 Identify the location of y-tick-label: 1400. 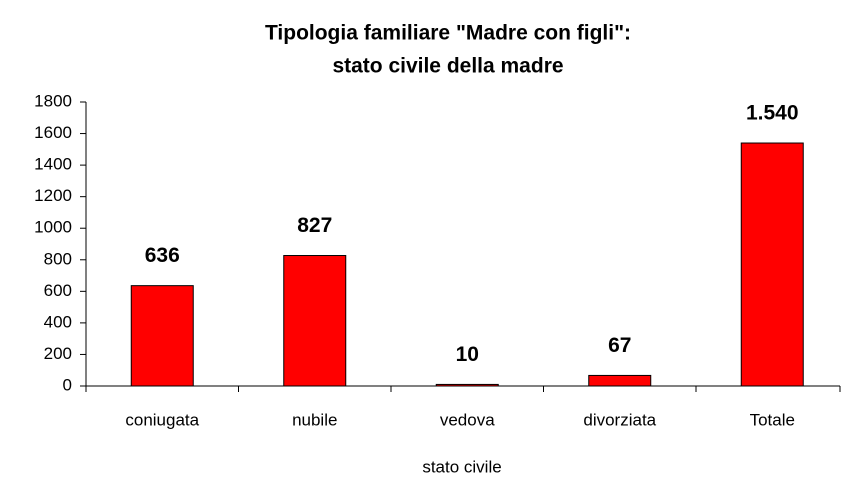
(53, 164).